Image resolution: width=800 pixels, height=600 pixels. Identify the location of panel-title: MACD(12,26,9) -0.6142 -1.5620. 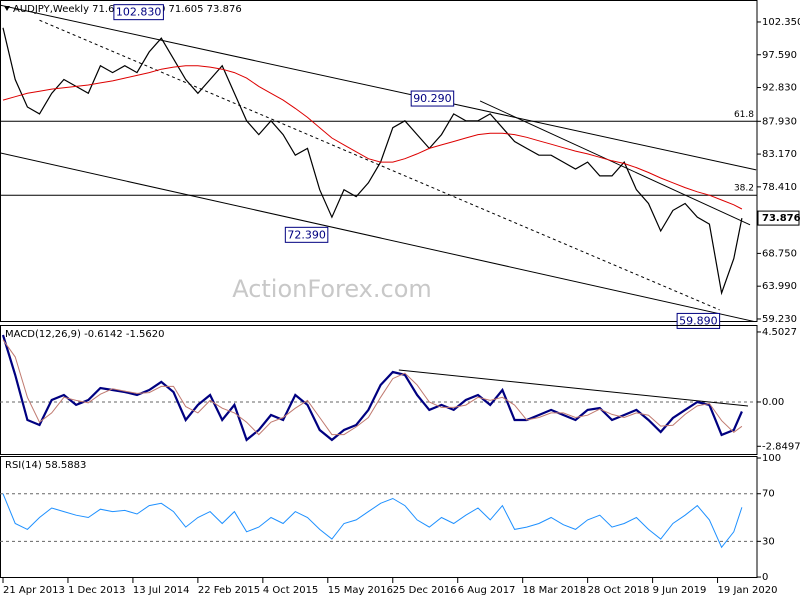
(85, 334).